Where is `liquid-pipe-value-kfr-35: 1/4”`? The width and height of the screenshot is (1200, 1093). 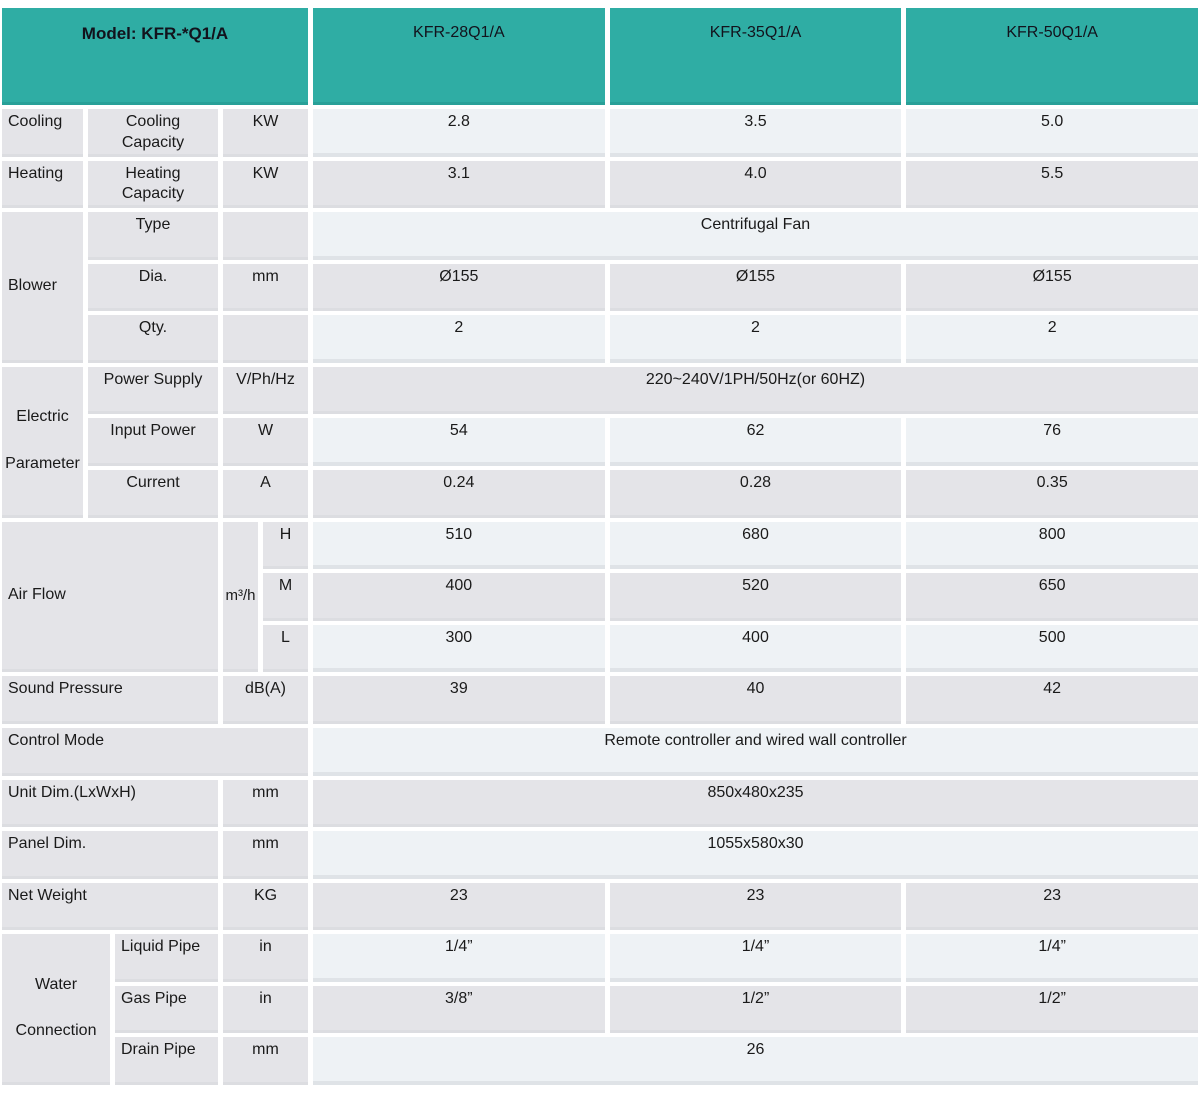 liquid-pipe-value-kfr-35: 1/4” is located at coordinates (755, 958).